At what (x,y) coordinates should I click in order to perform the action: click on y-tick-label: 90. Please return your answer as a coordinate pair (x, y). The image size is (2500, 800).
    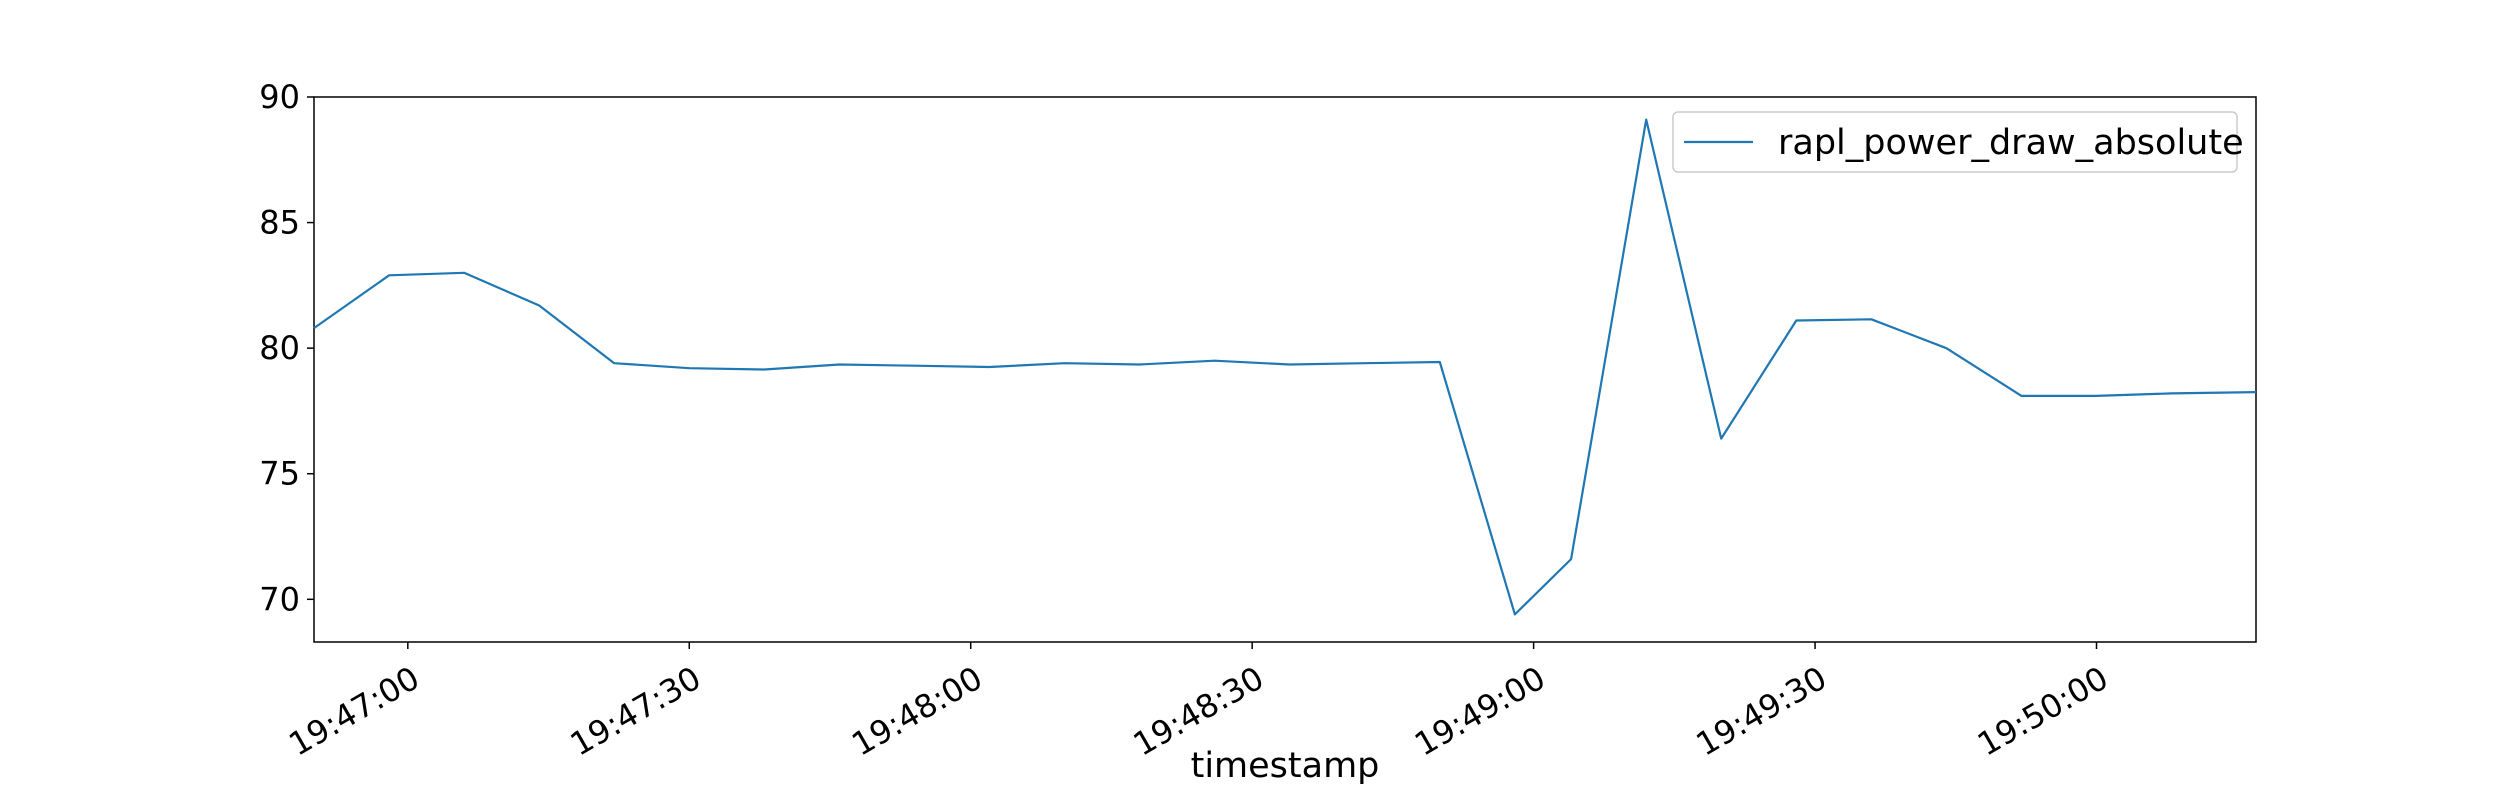
    Looking at the image, I should click on (279, 97).